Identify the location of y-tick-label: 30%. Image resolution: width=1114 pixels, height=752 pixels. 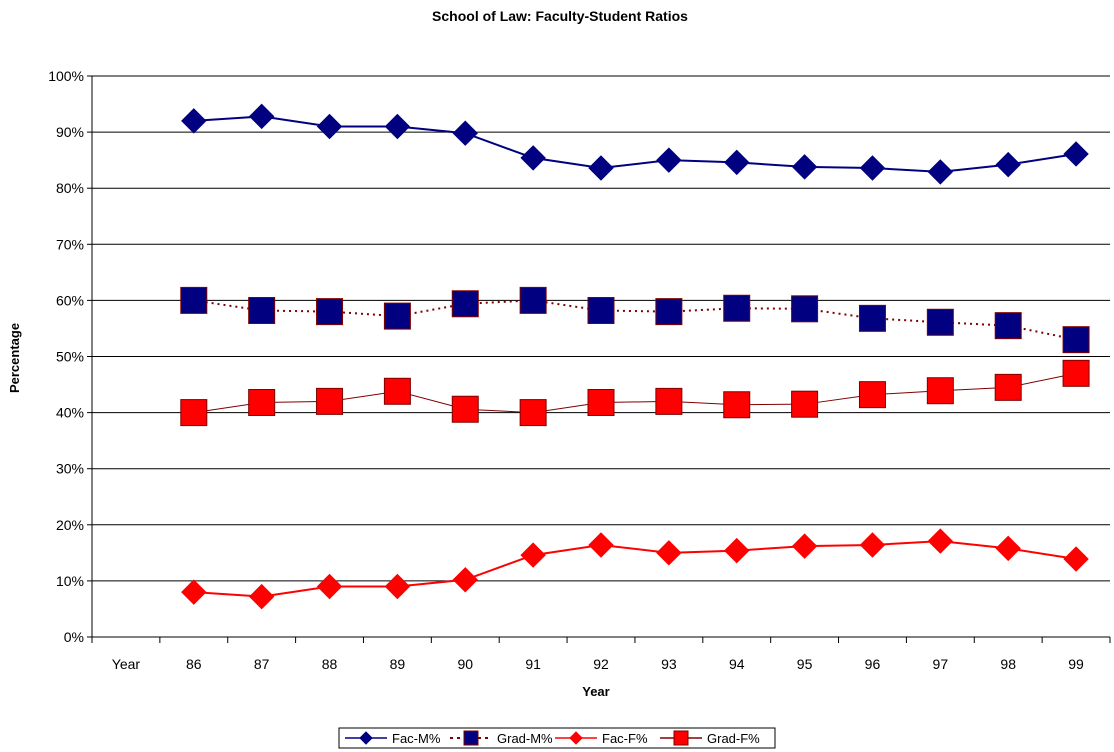
(70, 469).